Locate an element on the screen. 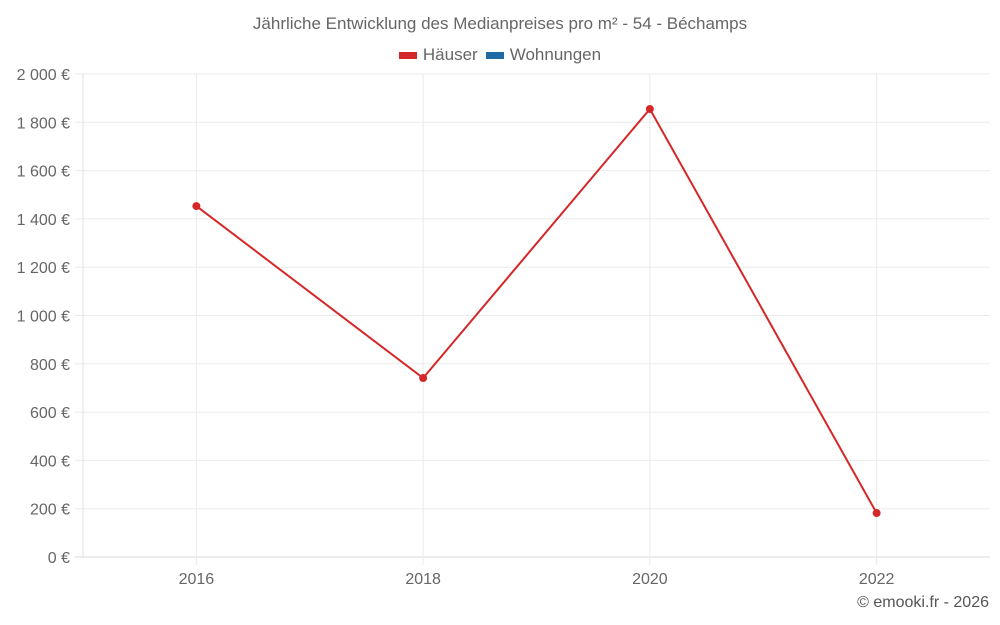 The width and height of the screenshot is (1000, 625). legend: Häuser Wohnungen is located at coordinates (500, 55).